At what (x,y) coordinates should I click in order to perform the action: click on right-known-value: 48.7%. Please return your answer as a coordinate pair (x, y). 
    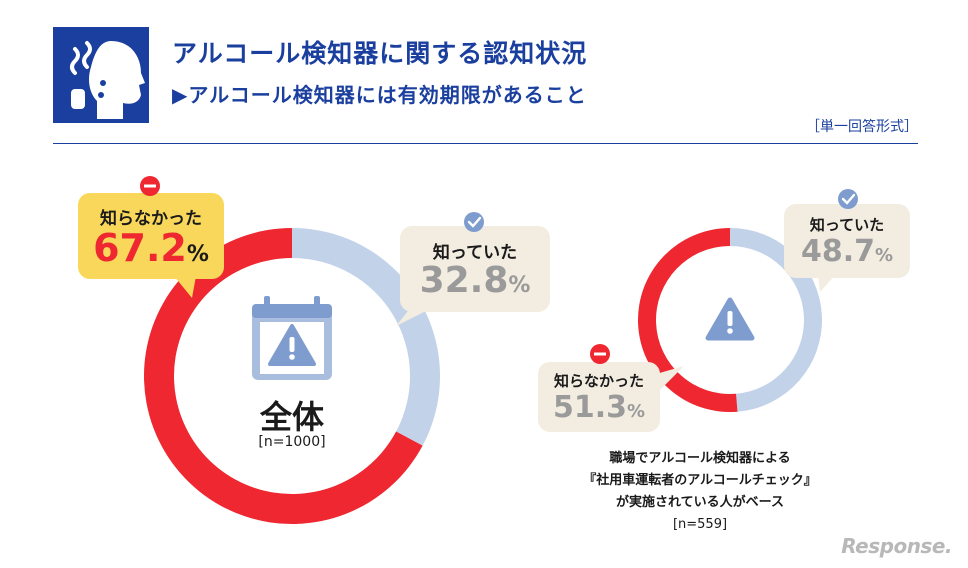
    Looking at the image, I should click on (847, 251).